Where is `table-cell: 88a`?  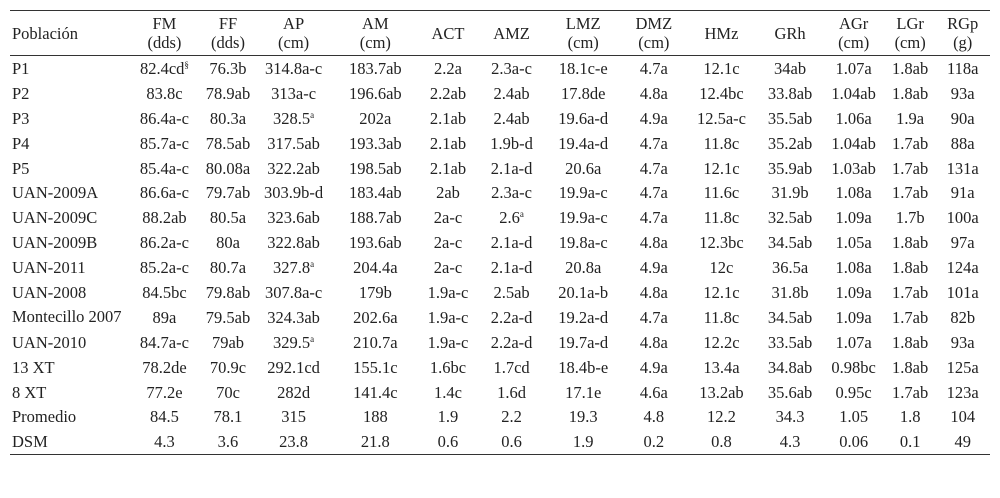 table-cell: 88a is located at coordinates (962, 143).